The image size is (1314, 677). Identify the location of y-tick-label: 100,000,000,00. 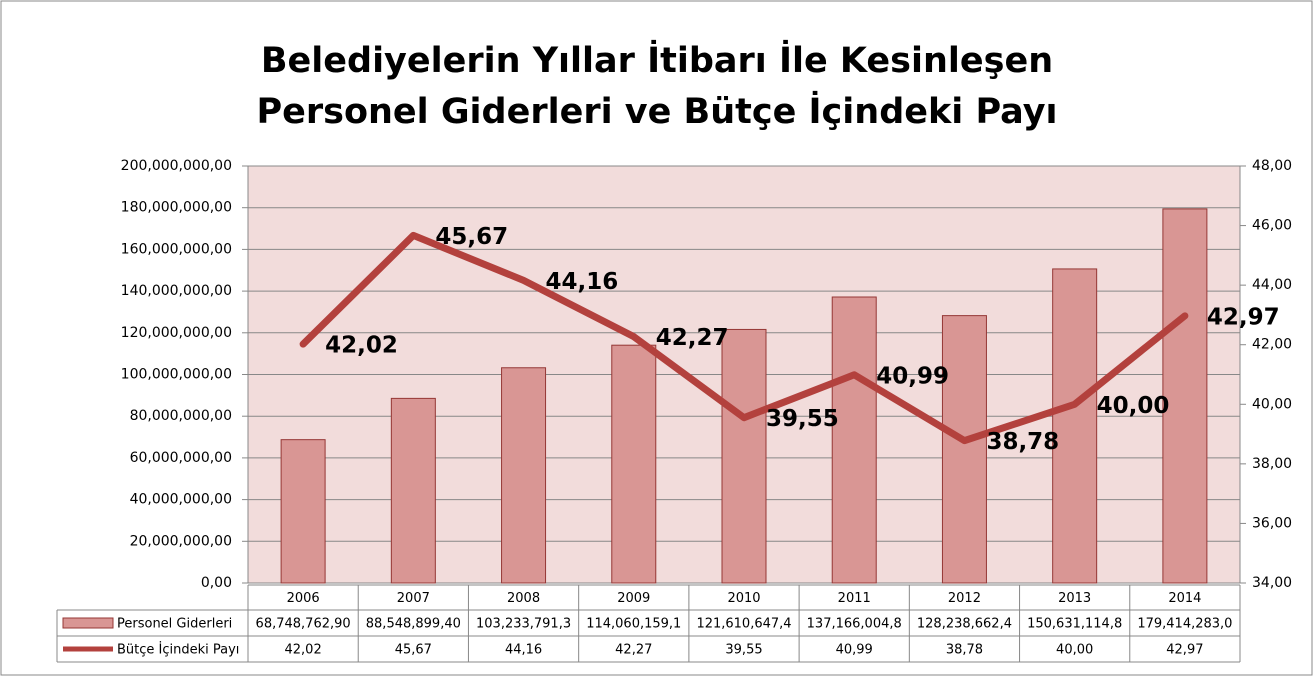
(176, 375).